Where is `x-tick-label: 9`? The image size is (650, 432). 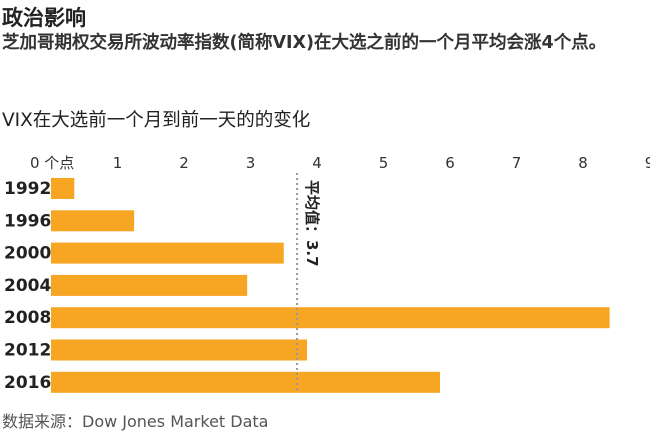
x-tick-label: 9 is located at coordinates (647, 163).